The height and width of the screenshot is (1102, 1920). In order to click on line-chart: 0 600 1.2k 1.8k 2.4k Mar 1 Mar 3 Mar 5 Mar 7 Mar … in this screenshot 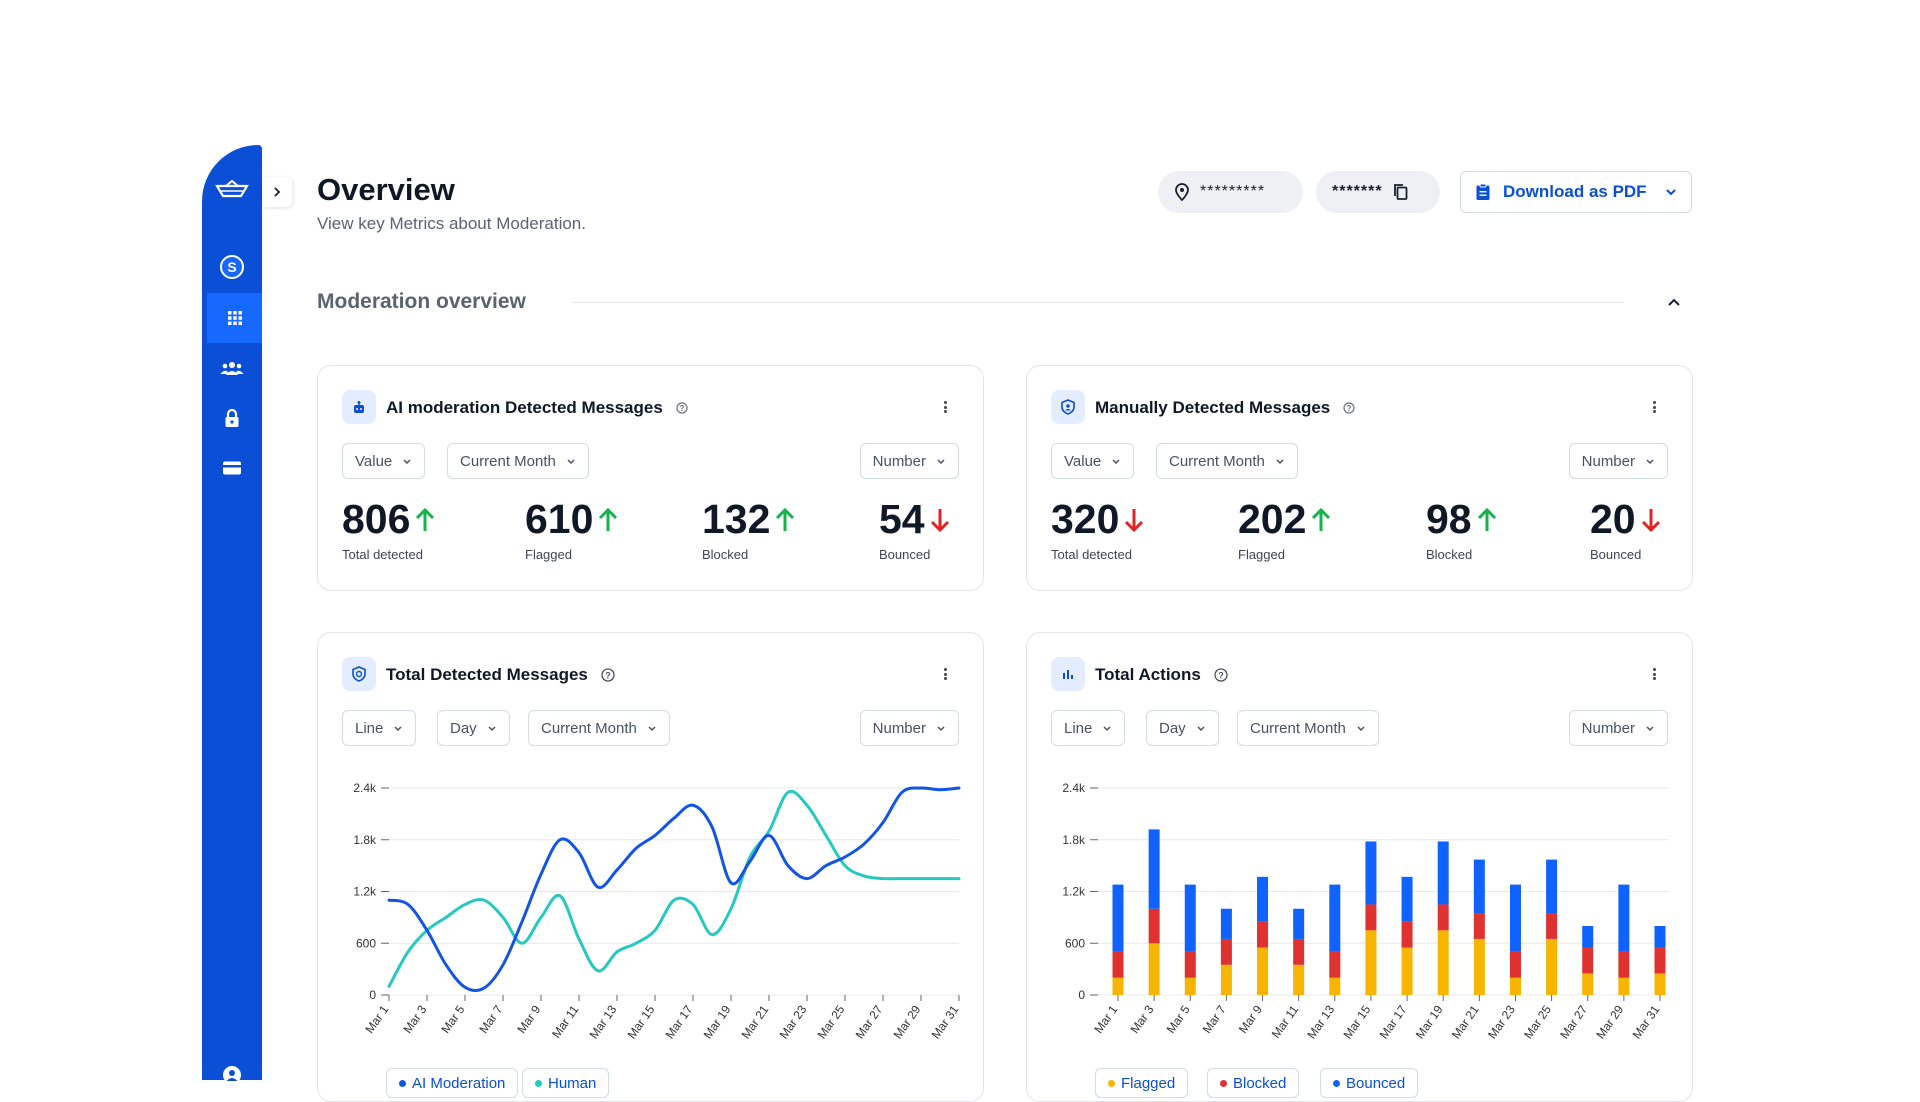, I will do `click(657, 911)`.